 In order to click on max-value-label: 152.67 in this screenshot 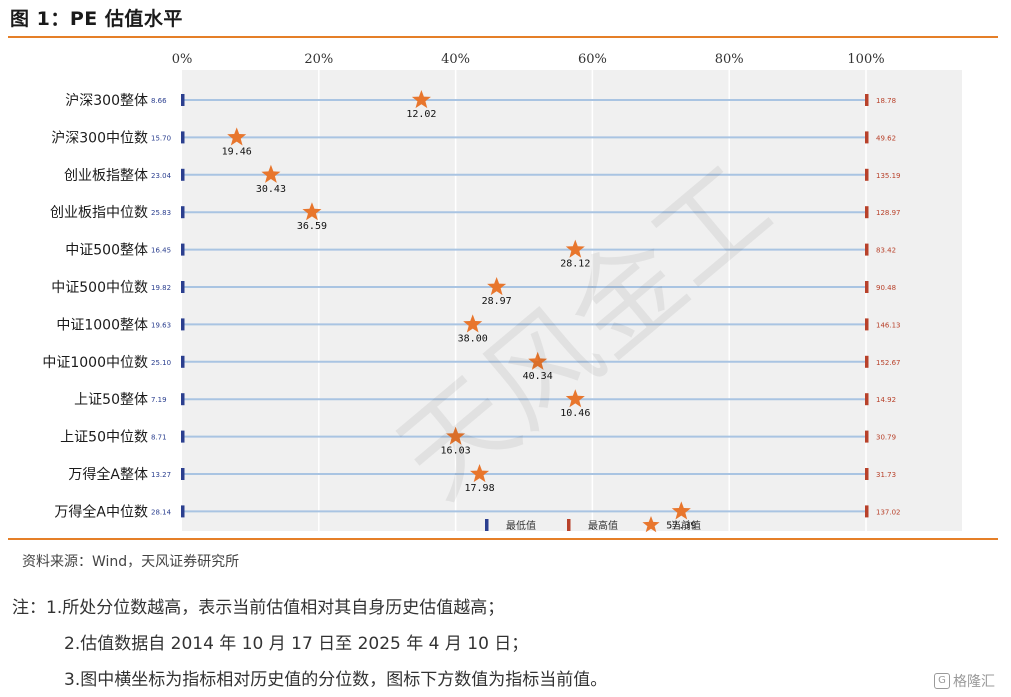, I will do `click(888, 363)`.